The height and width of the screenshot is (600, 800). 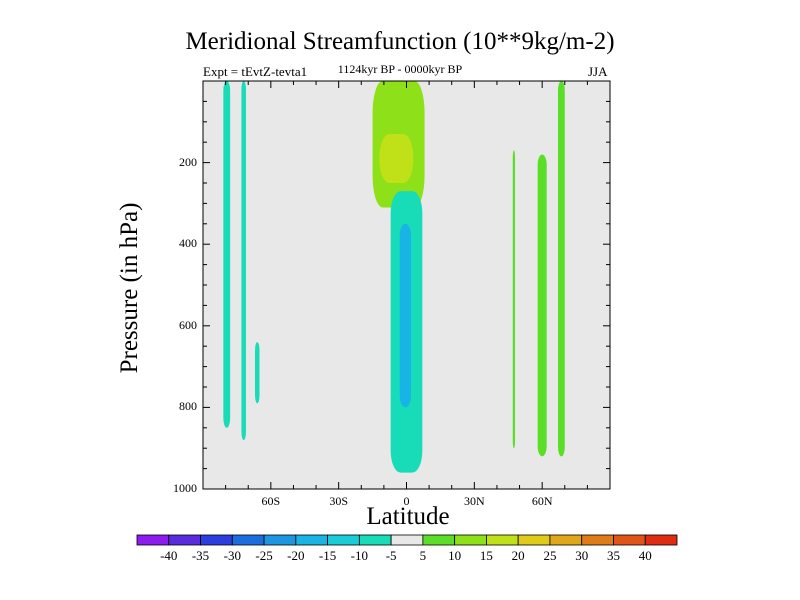 What do you see at coordinates (188, 161) in the screenshot?
I see `y-tick-label: 200` at bounding box center [188, 161].